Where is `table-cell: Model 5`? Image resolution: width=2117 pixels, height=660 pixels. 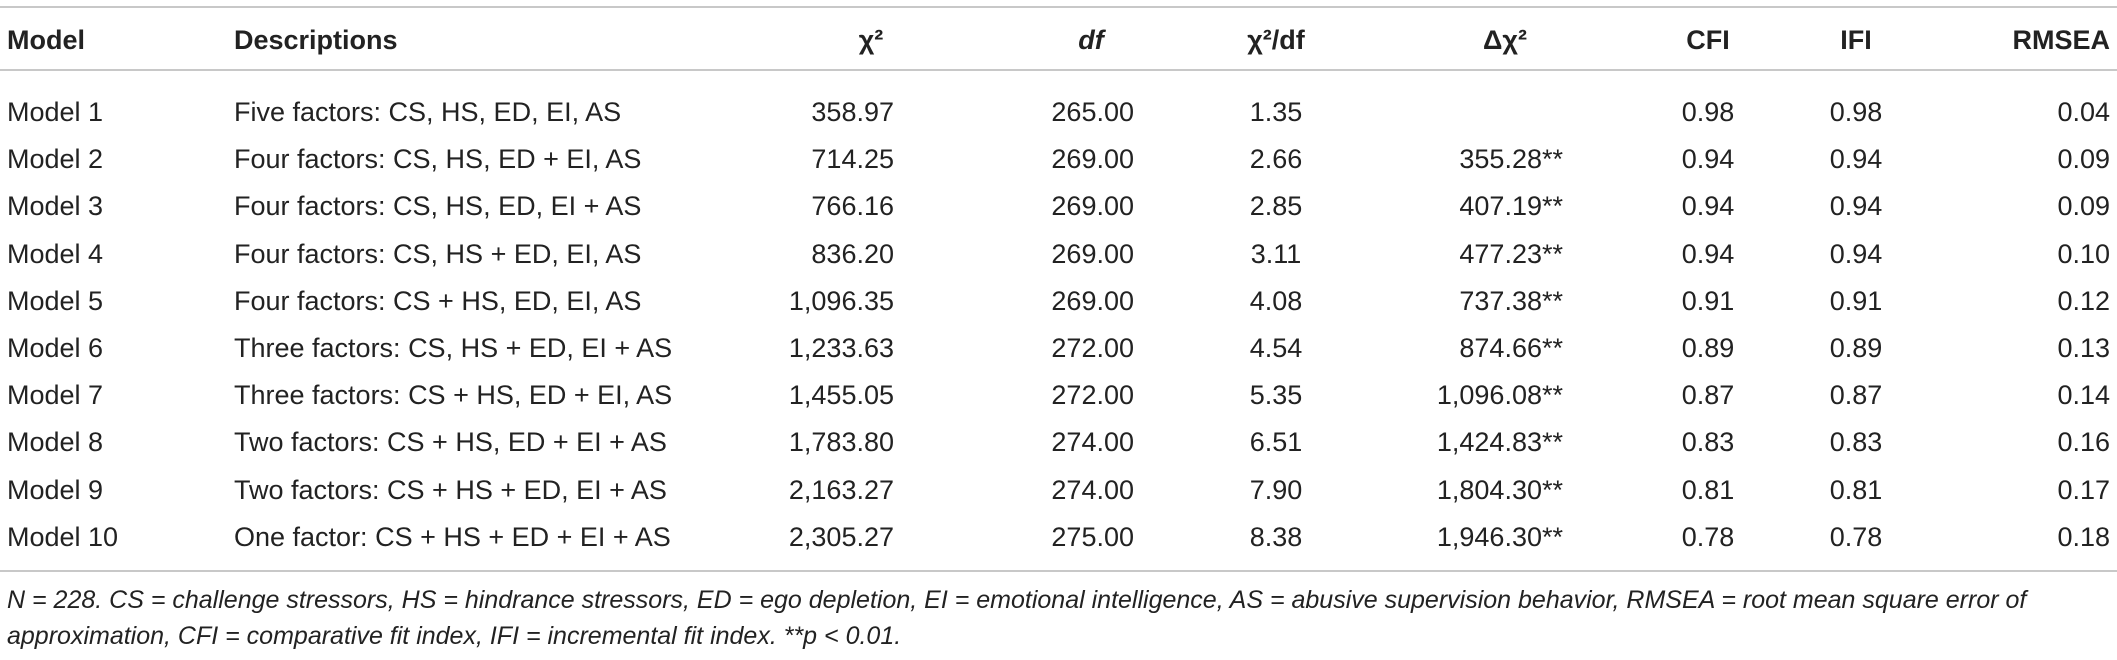 table-cell: Model 5 is located at coordinates (55, 300).